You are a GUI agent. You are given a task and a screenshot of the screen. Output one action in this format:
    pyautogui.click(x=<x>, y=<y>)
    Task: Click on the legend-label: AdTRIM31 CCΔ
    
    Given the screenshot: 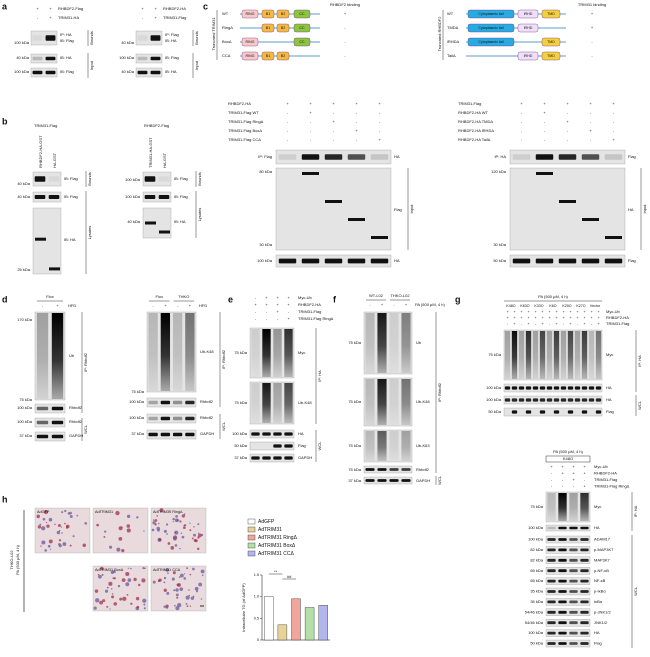 What is the action you would take?
    pyautogui.click(x=276, y=554)
    